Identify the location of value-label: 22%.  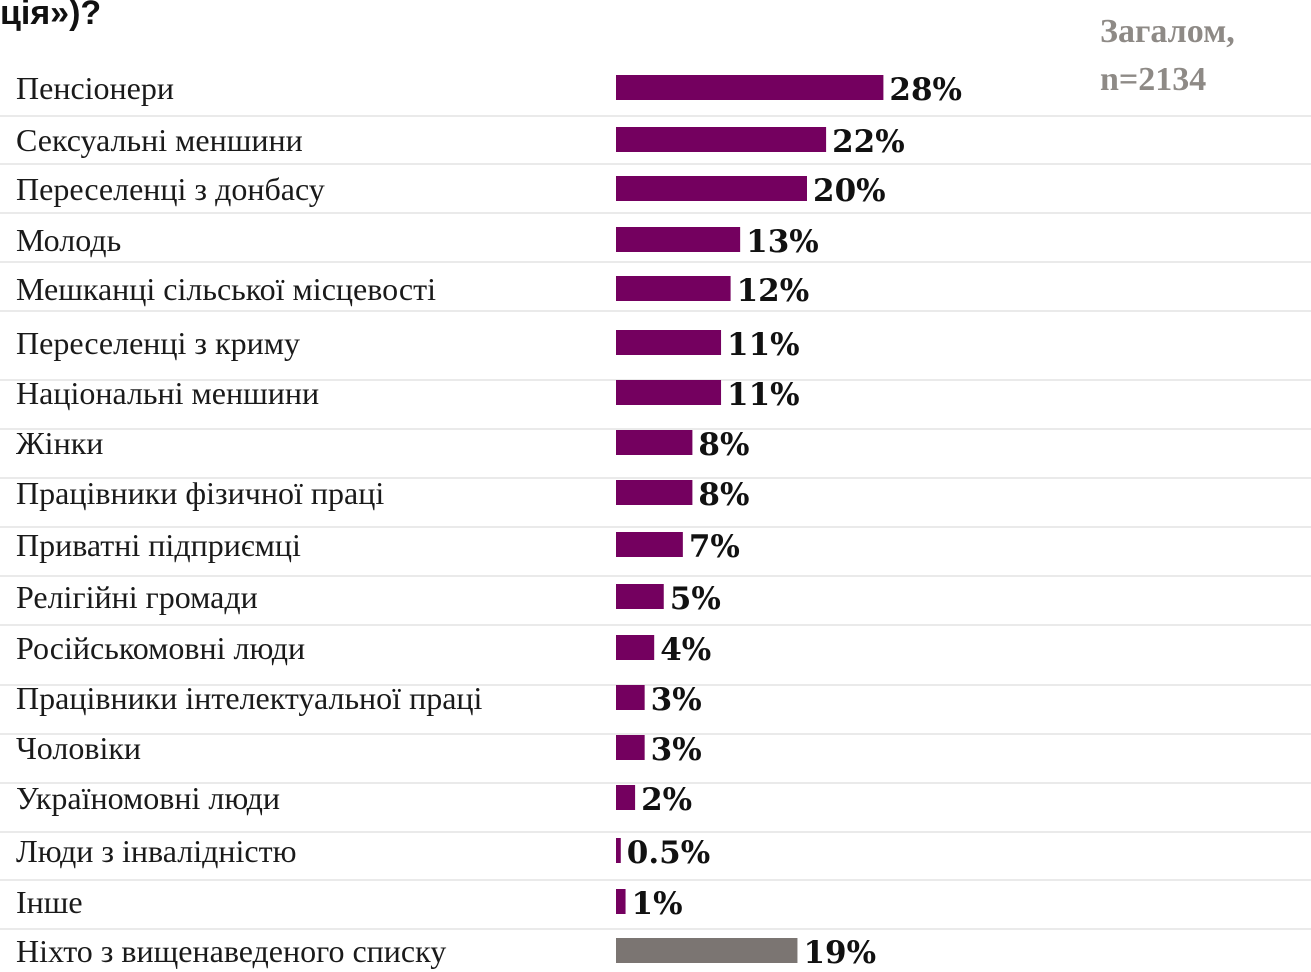
(868, 142).